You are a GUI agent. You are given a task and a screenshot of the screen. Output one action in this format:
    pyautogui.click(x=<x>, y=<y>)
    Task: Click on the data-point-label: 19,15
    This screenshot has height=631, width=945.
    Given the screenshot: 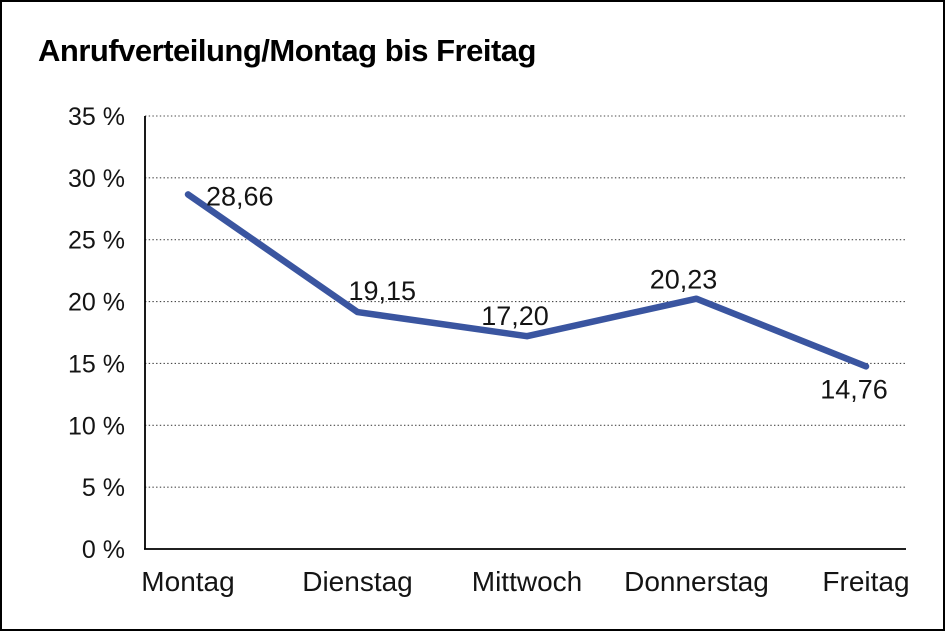 What is the action you would take?
    pyautogui.click(x=383, y=291)
    